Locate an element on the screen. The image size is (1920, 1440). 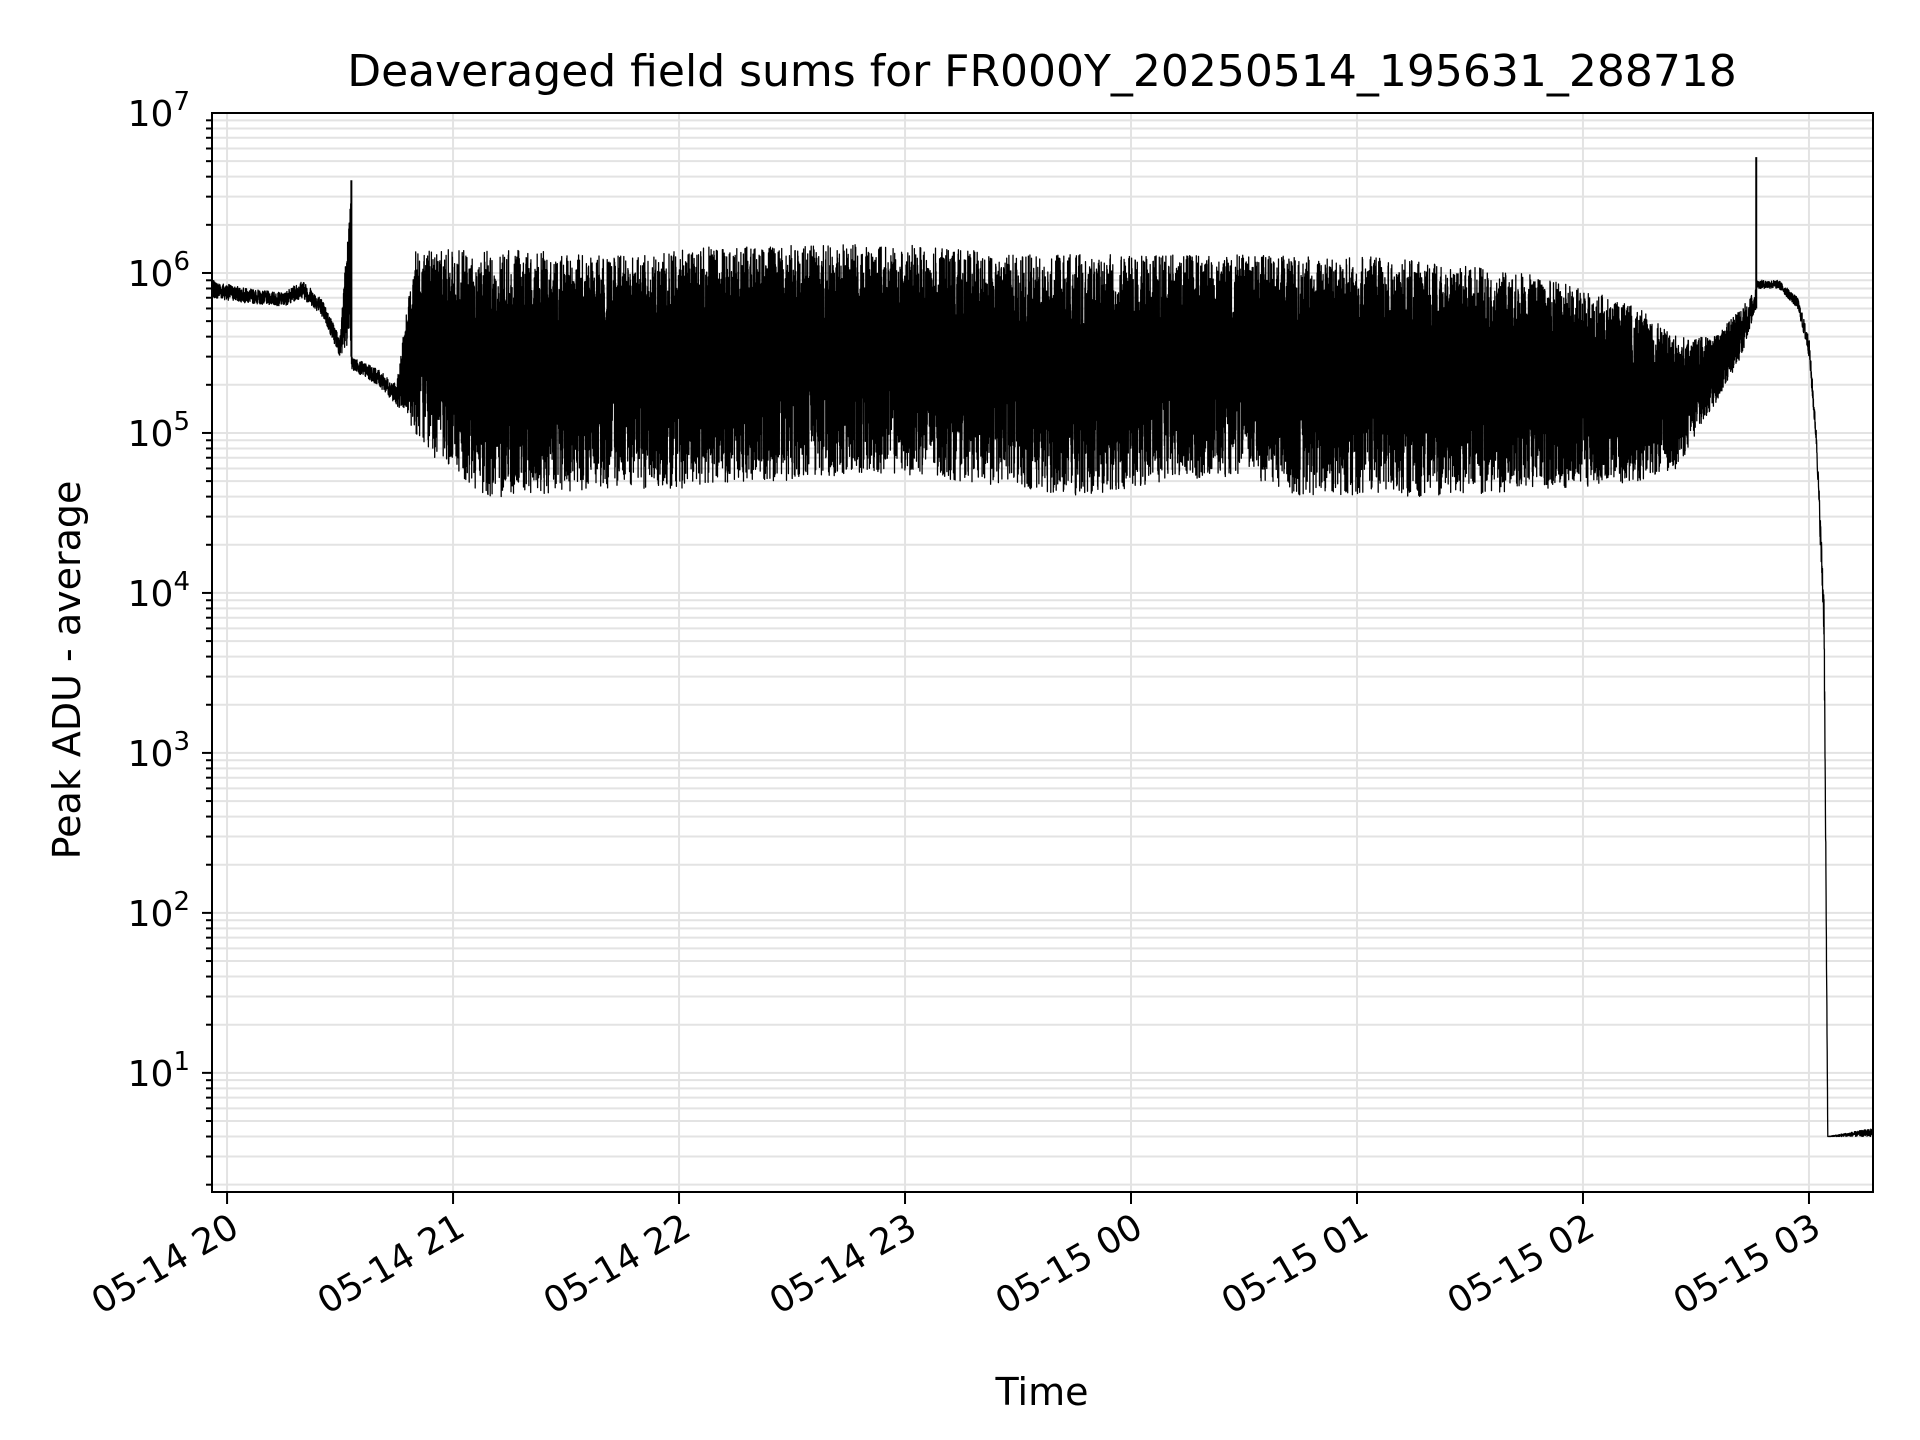
y-tick-label: 10⁶ is located at coordinates (159, 271).